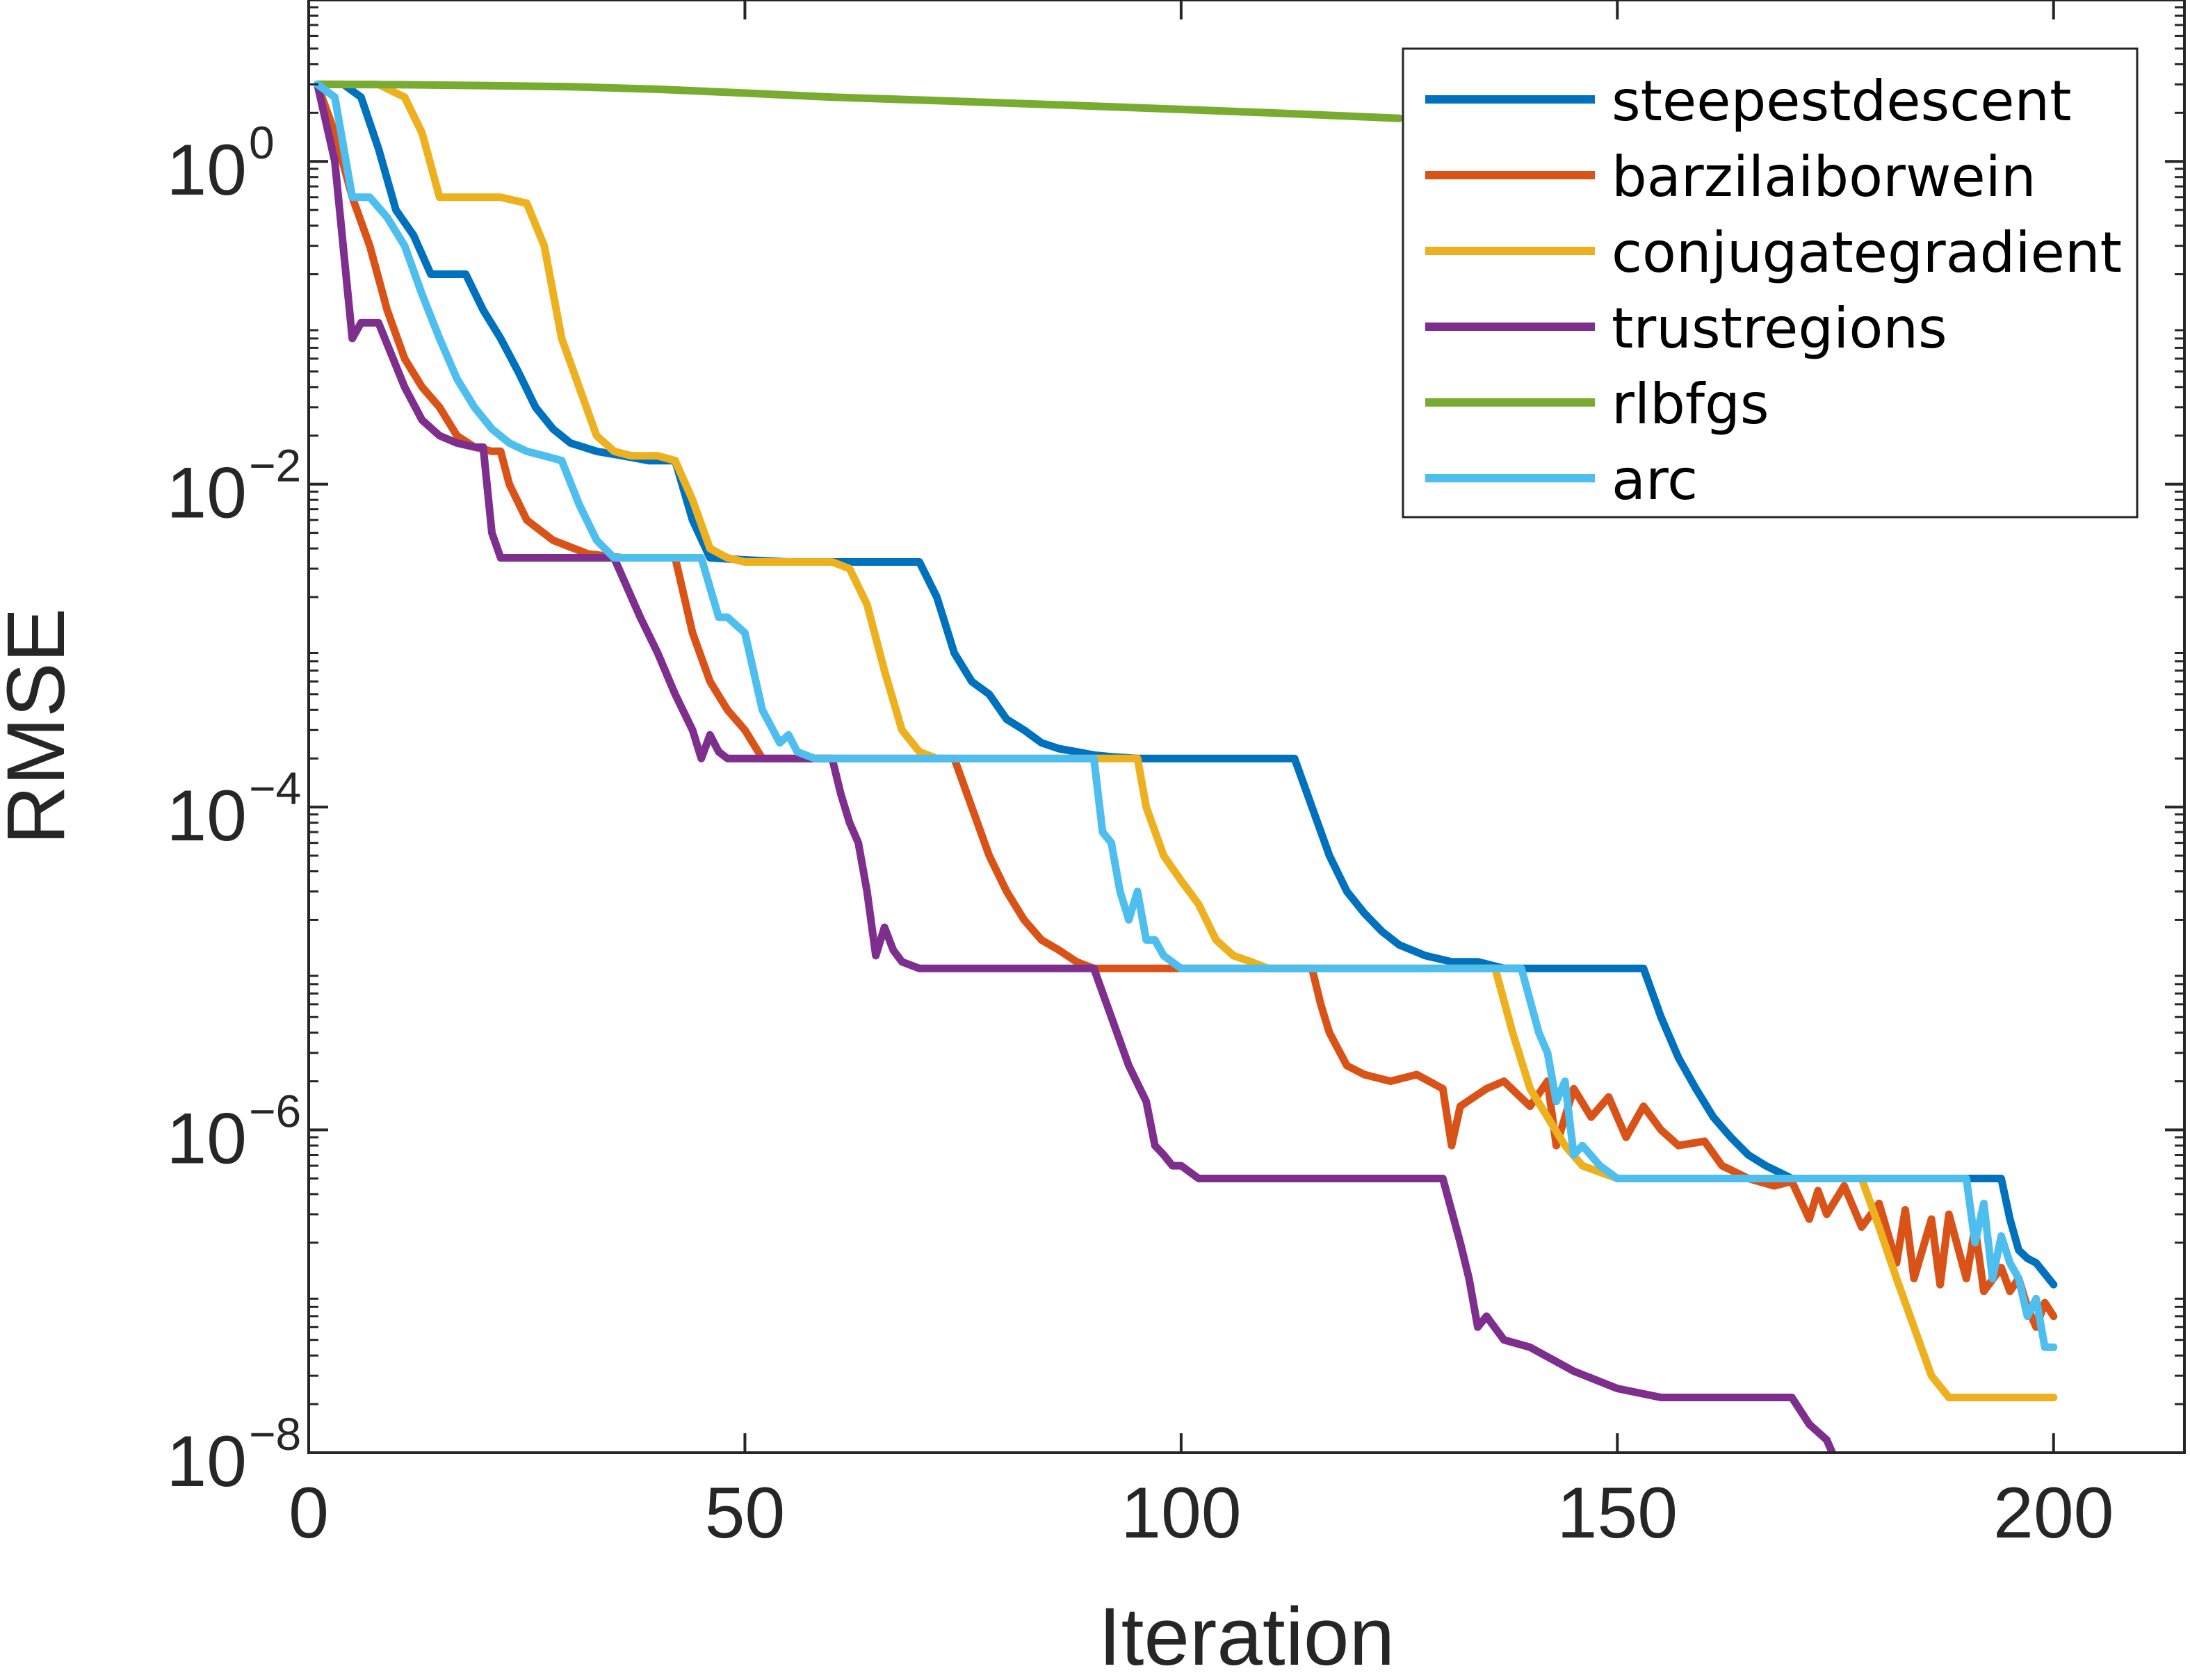 The width and height of the screenshot is (2190, 1680). I want to click on y-tick-exponent: −4, so click(275, 788).